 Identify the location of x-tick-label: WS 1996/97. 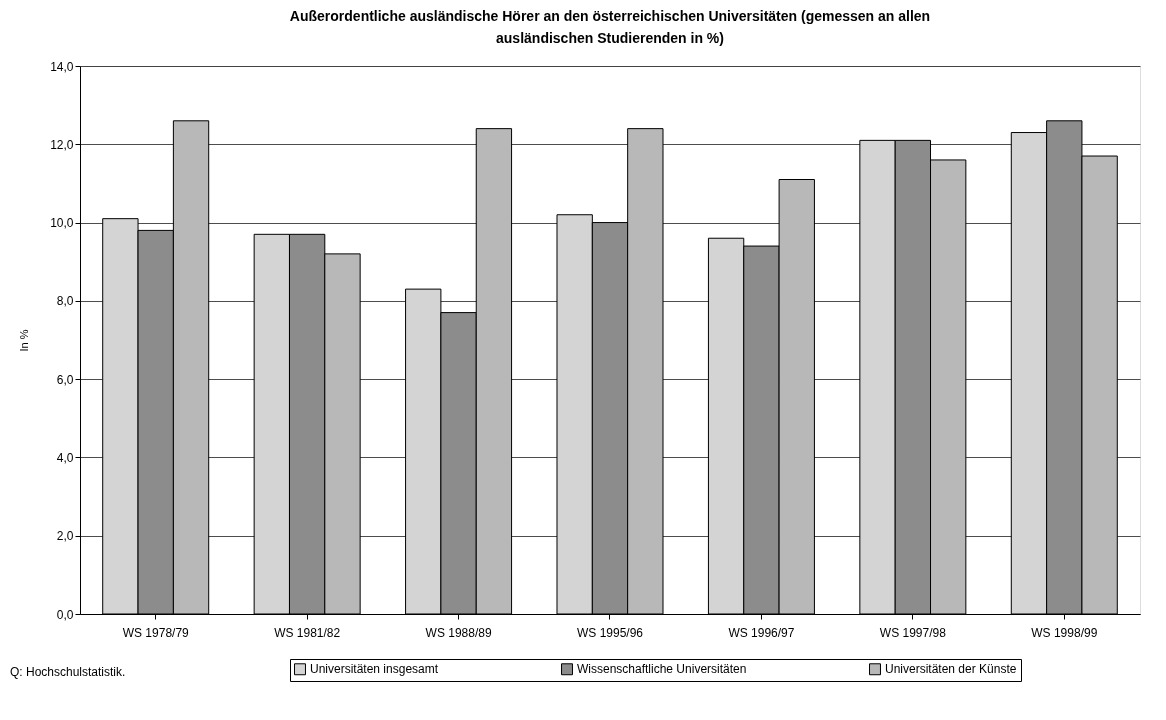
(761, 632).